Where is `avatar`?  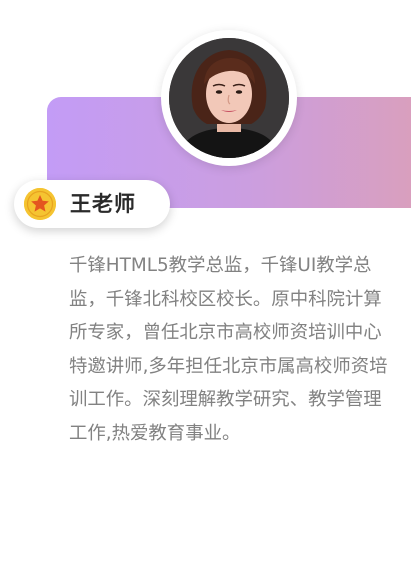
avatar is located at coordinates (229, 98).